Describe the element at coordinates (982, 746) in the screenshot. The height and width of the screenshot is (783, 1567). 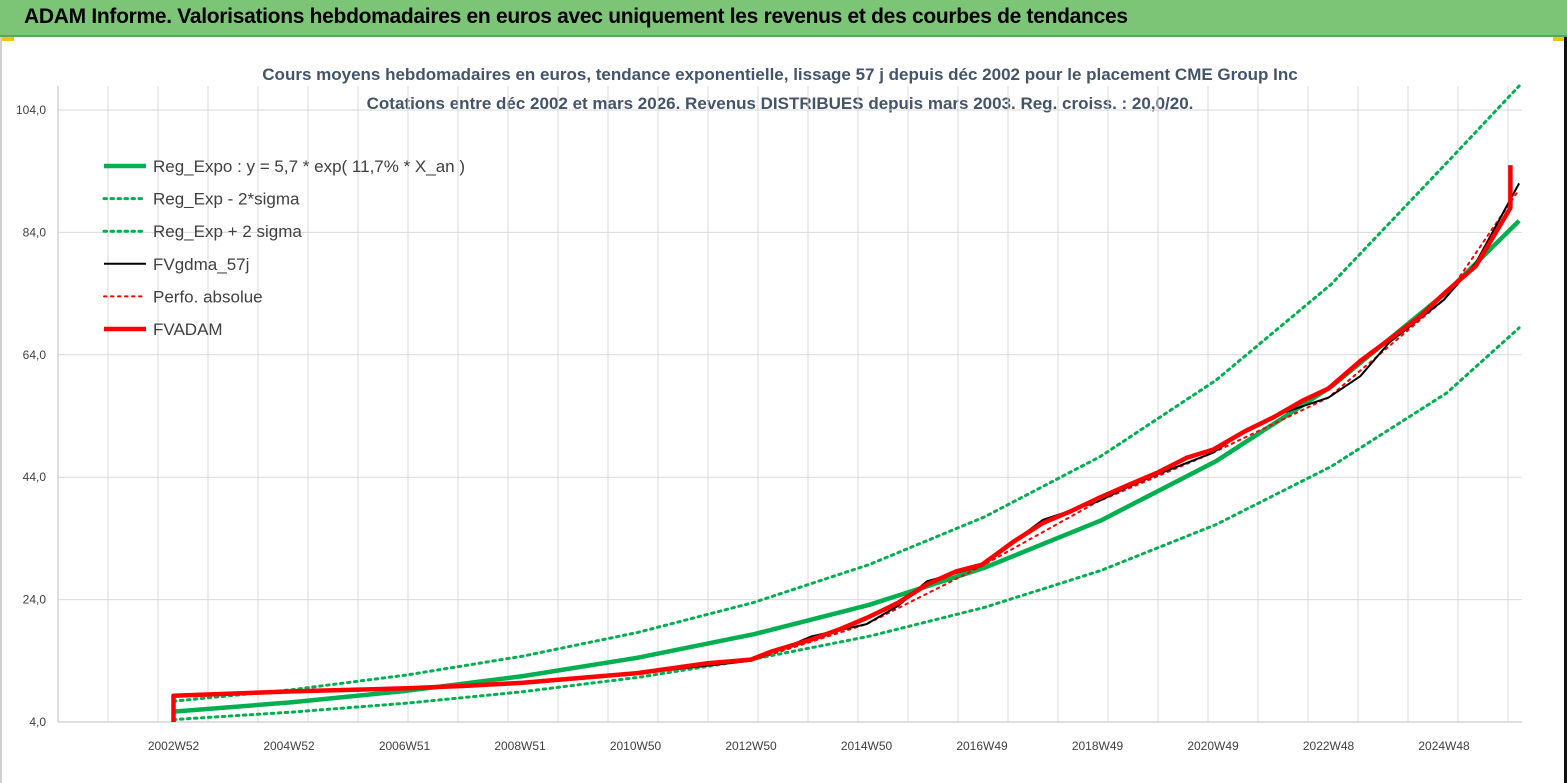
I see `x-tick-label: 2016W49` at that location.